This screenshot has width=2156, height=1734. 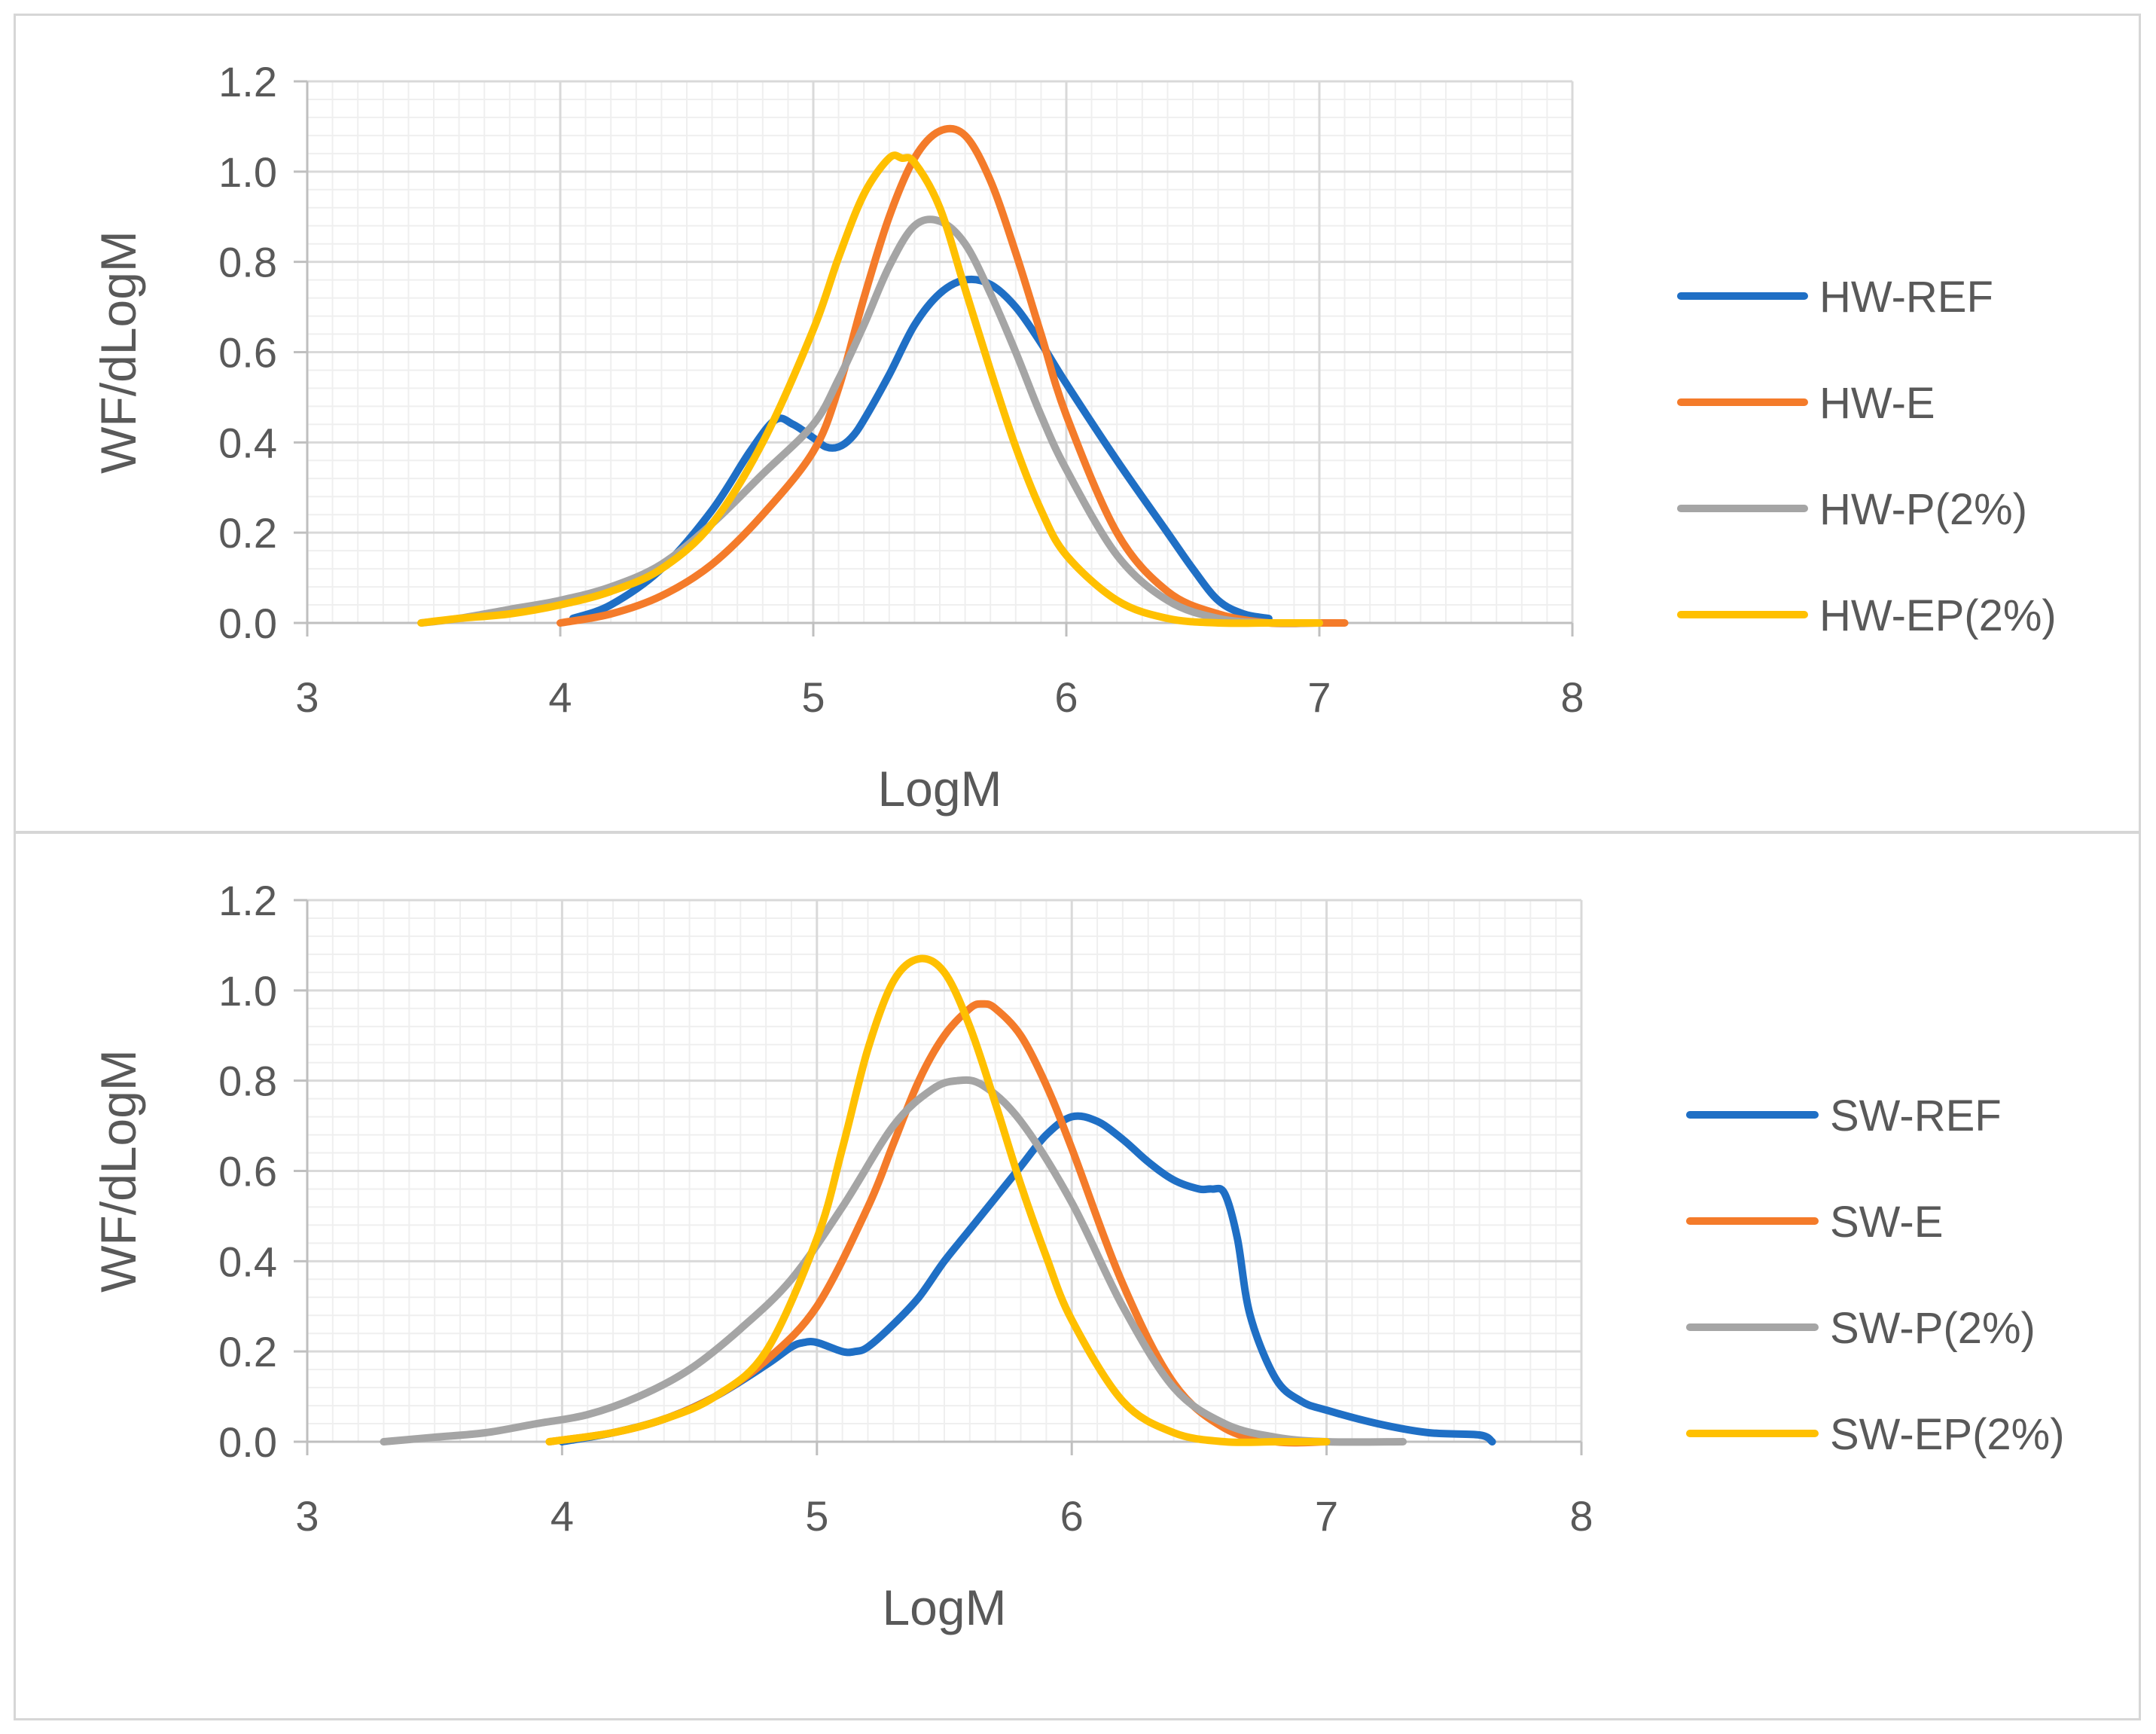 What do you see at coordinates (1916, 1115) in the screenshot?
I see `legend-label: SW-REF` at bounding box center [1916, 1115].